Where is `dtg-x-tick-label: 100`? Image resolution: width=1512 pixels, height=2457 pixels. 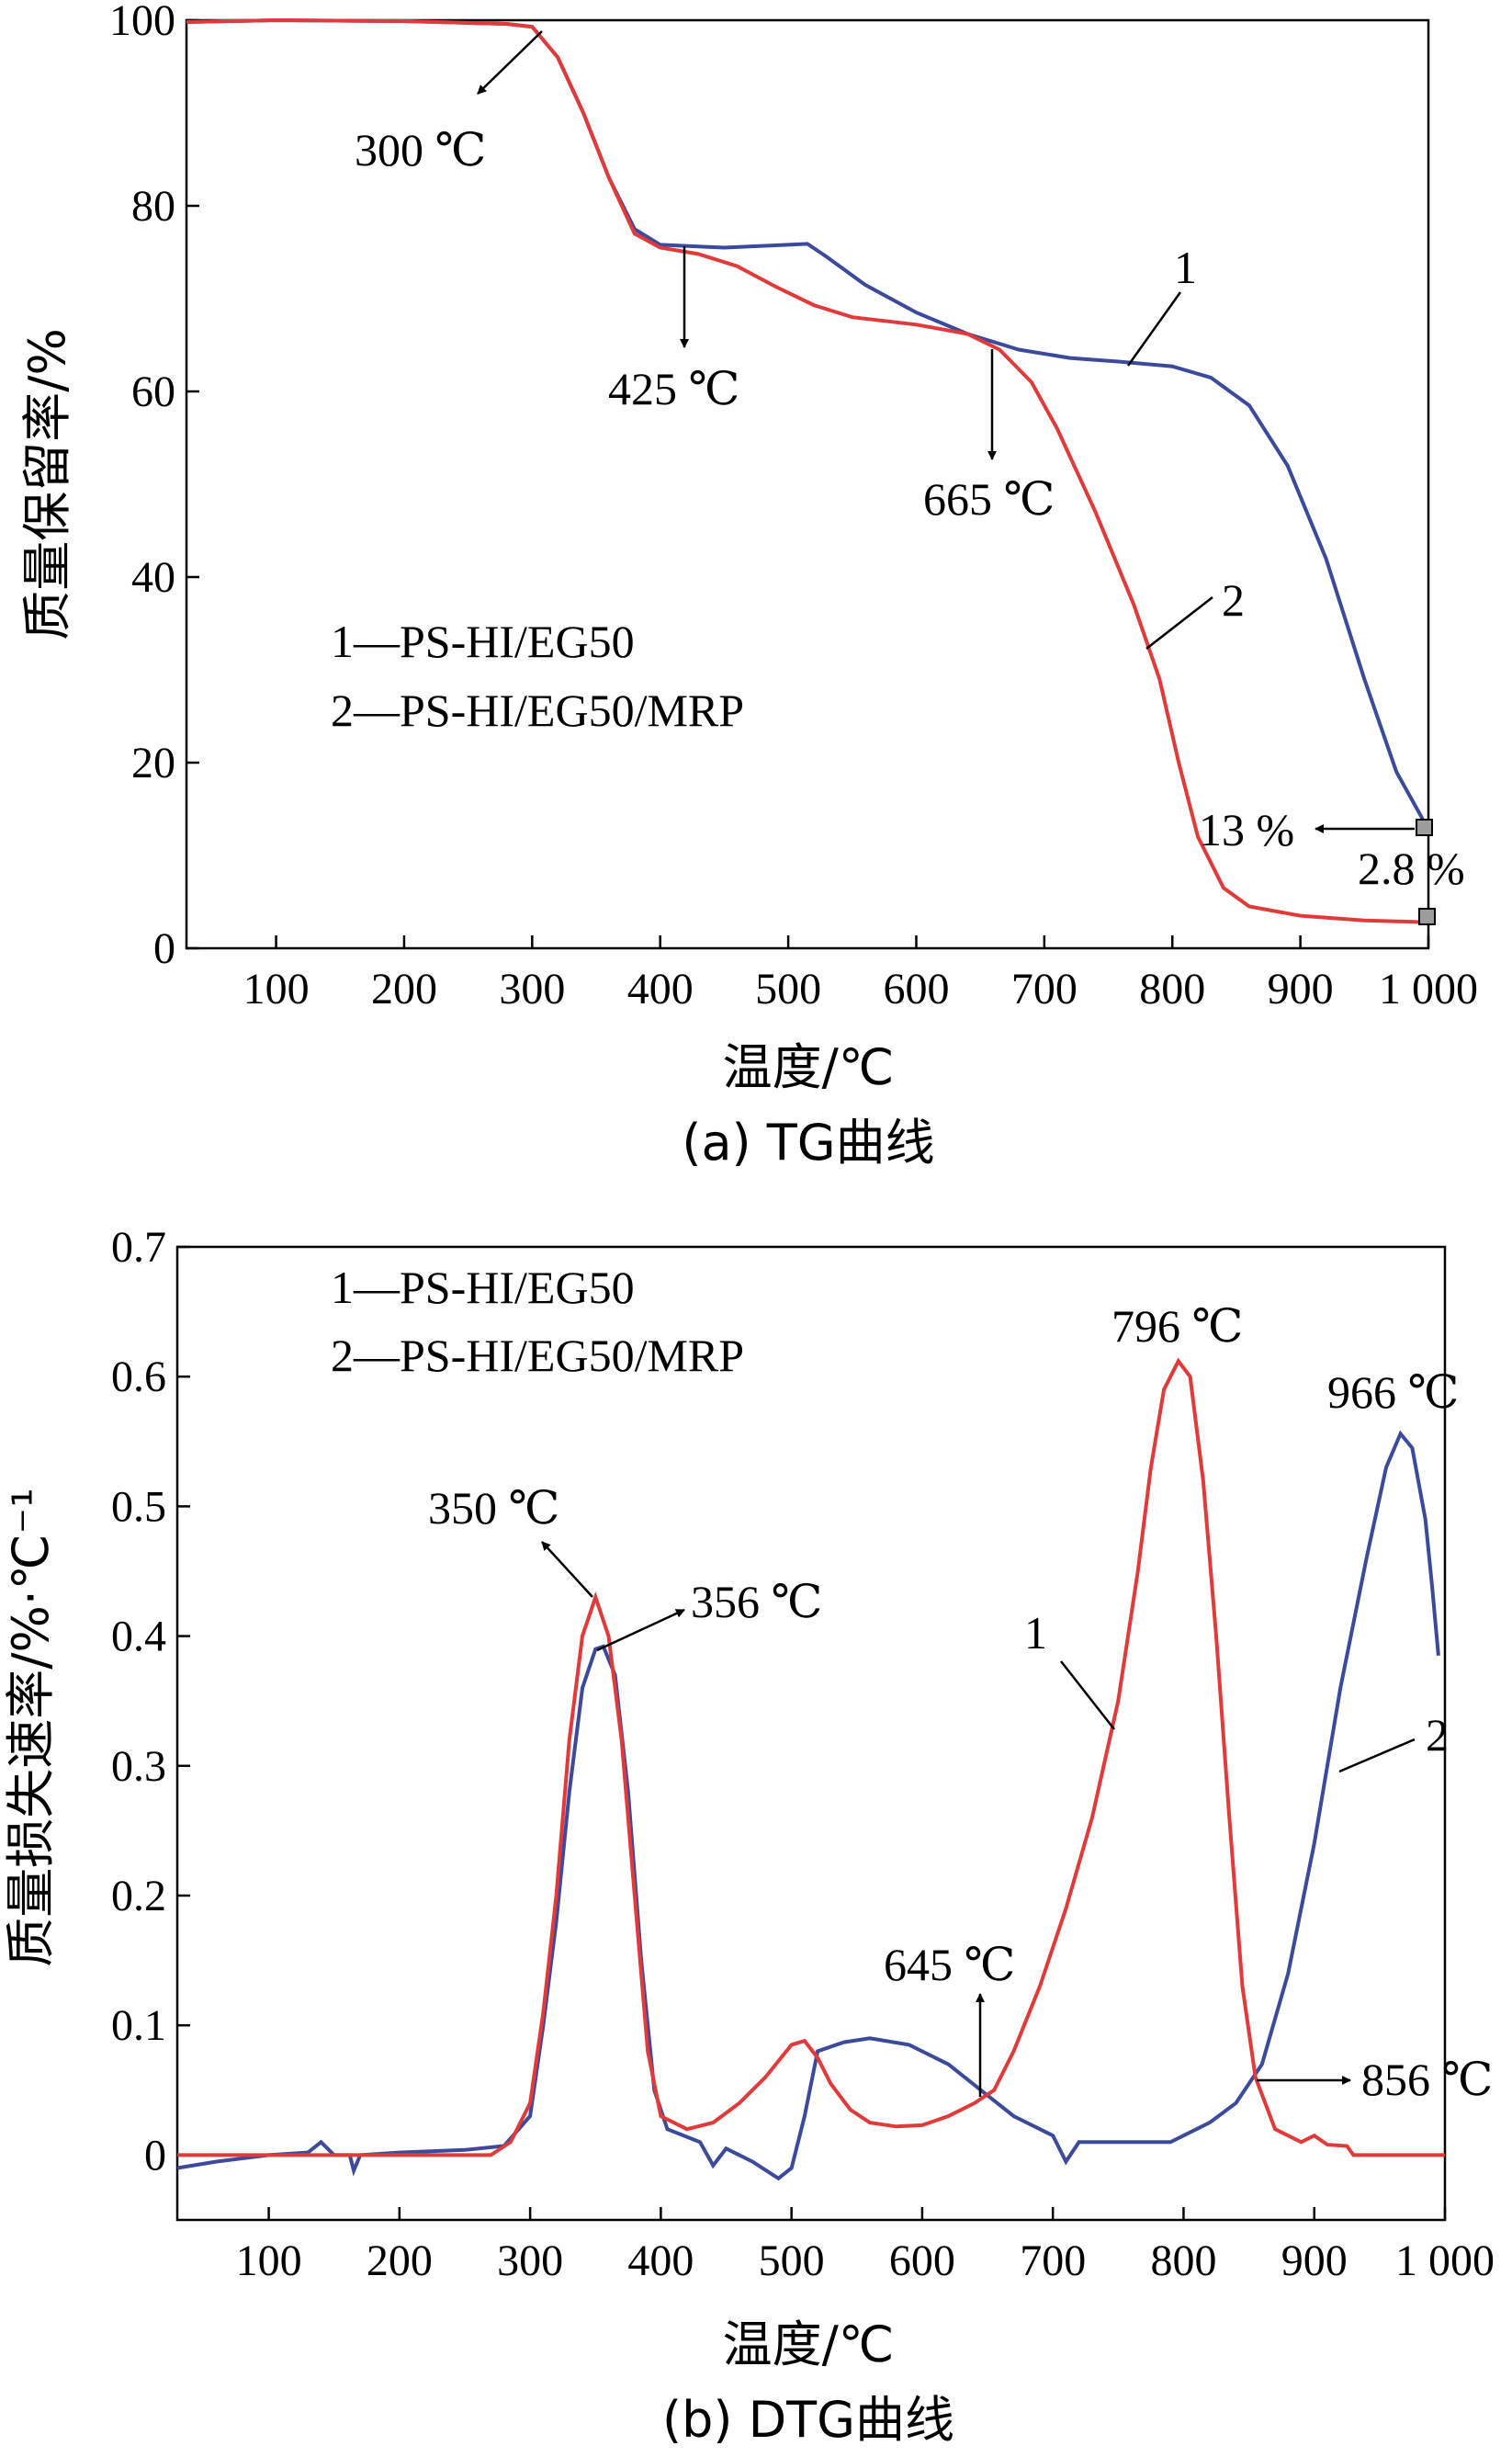
dtg-x-tick-label: 100 is located at coordinates (269, 2260).